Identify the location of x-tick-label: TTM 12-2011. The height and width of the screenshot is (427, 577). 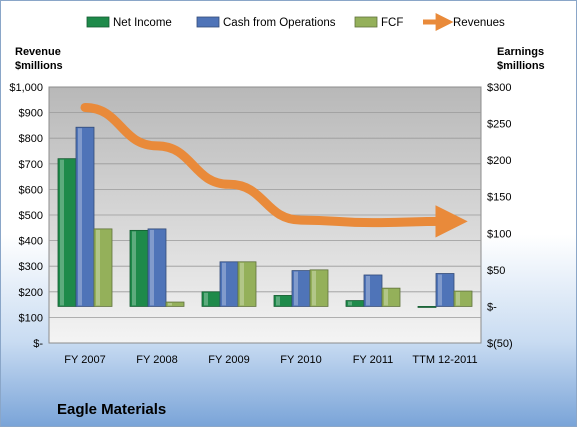
(444, 360).